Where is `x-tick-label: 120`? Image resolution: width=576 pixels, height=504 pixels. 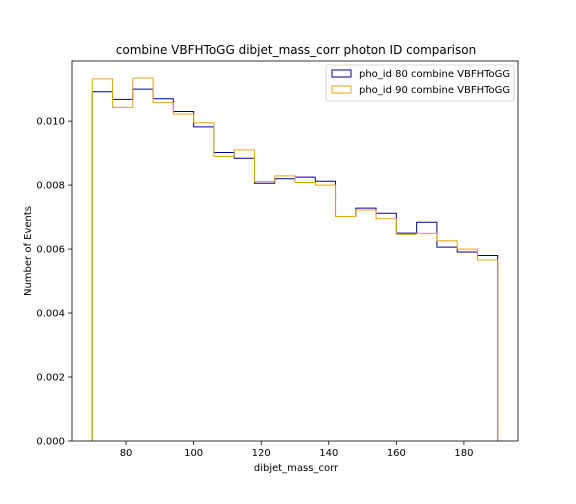
x-tick-label: 120 is located at coordinates (261, 453).